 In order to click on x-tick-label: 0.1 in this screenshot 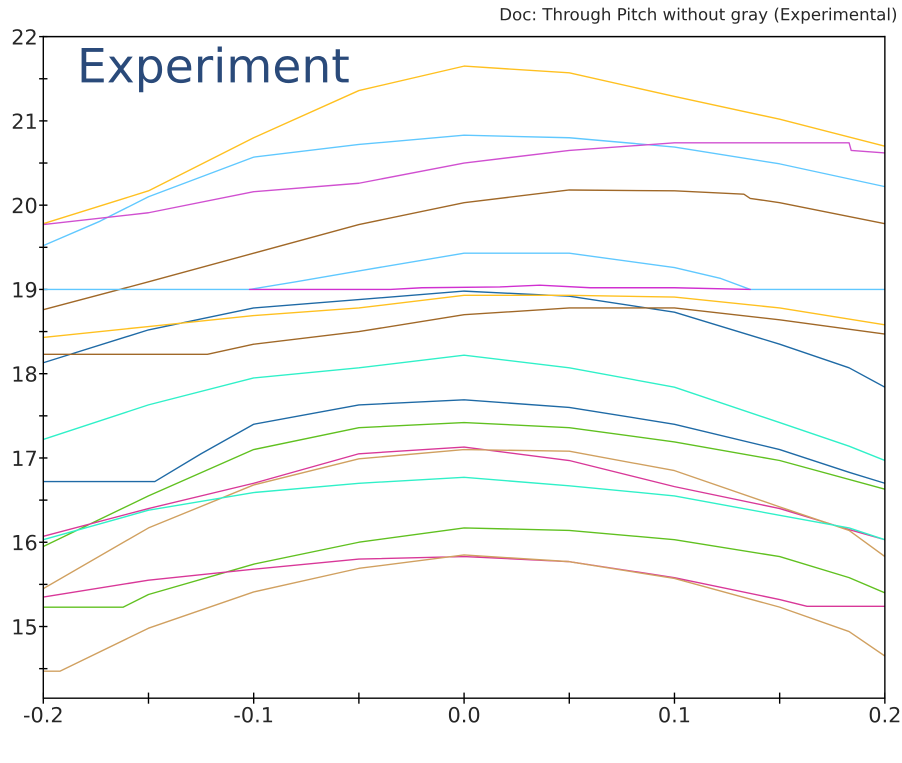, I will do `click(674, 714)`.